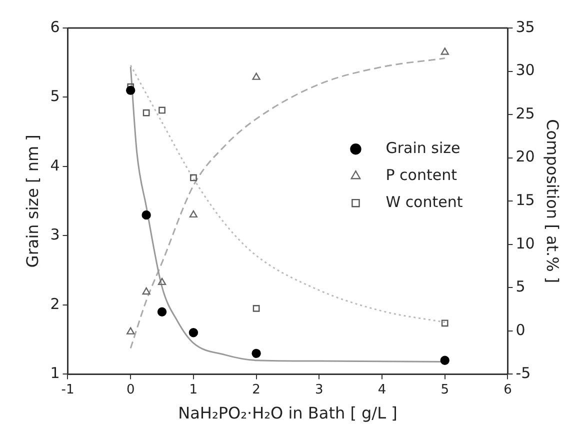 The image size is (575, 438). I want to click on y2-tick-label: 20, so click(525, 157).